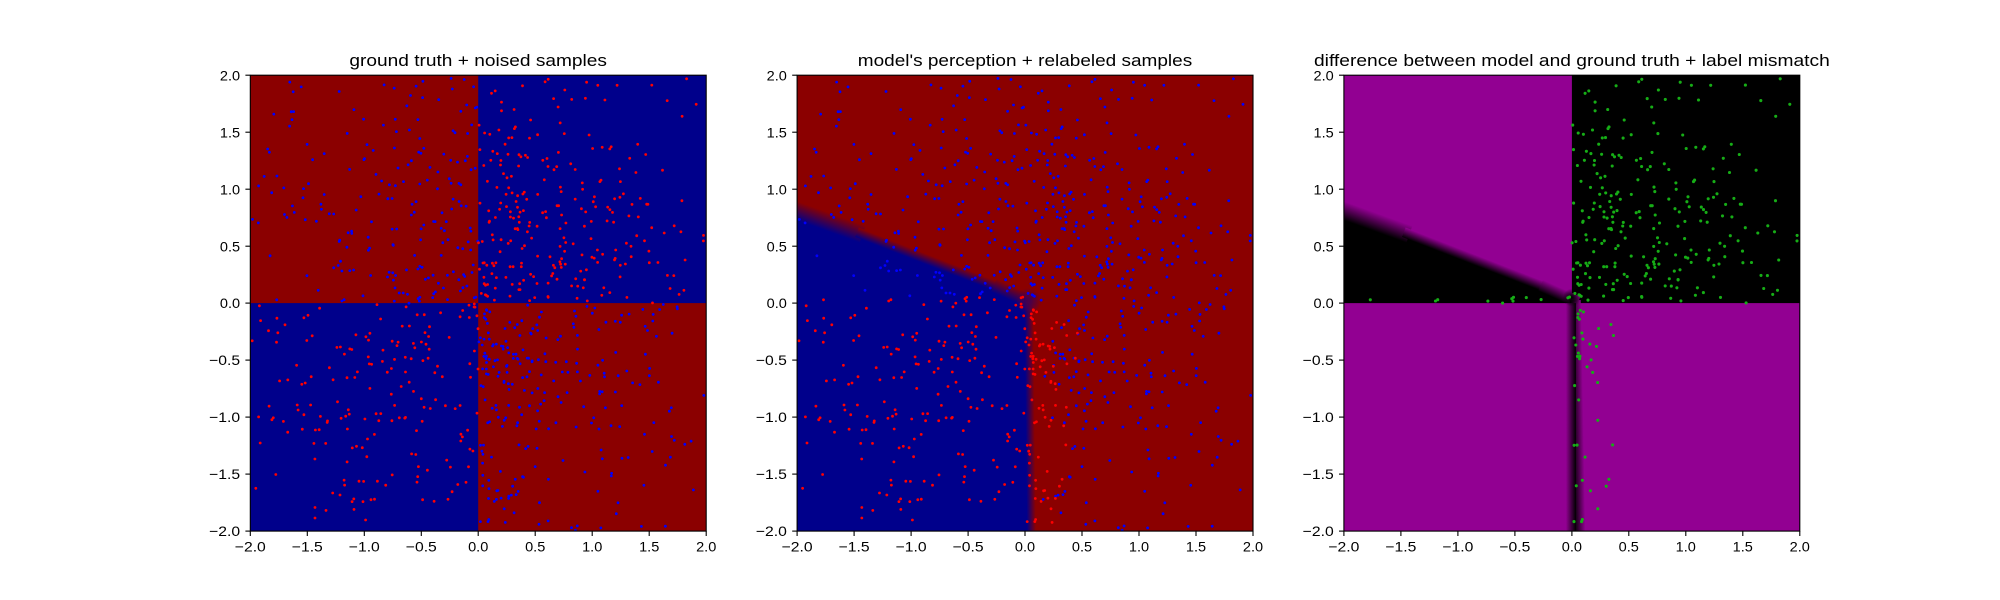  What do you see at coordinates (478, 60) in the screenshot?
I see `svg-text: ground truth + noised samples` at bounding box center [478, 60].